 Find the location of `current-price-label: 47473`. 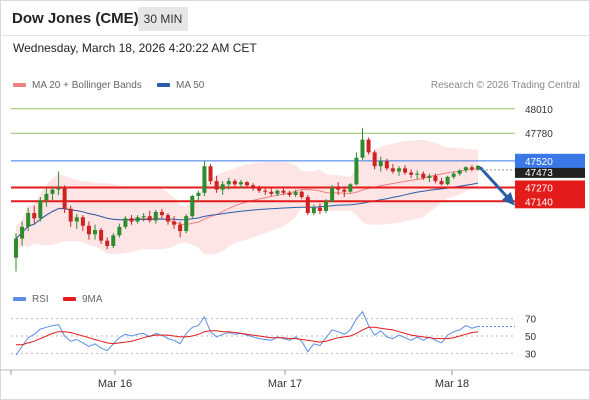

current-price-label: 47473 is located at coordinates (539, 173).